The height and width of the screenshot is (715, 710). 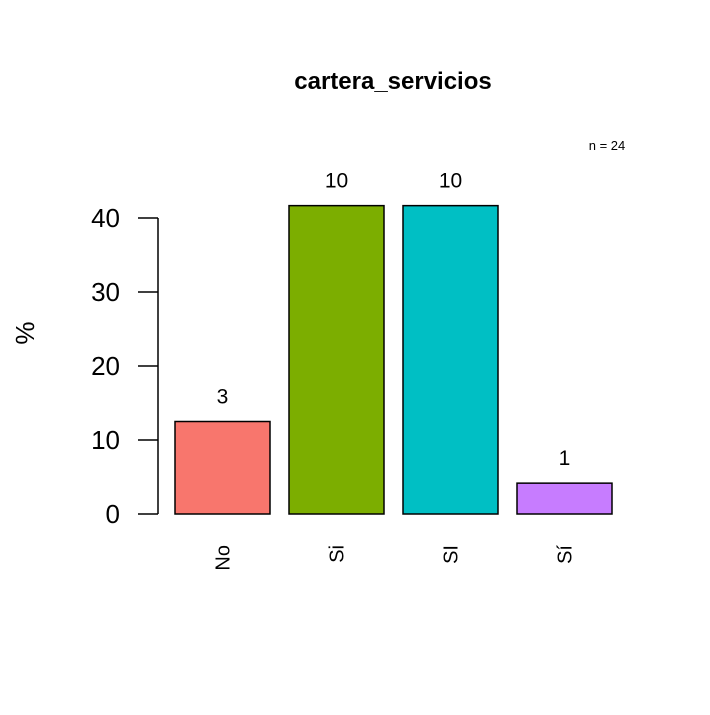 What do you see at coordinates (565, 458) in the screenshot?
I see `bar-value-label: 1` at bounding box center [565, 458].